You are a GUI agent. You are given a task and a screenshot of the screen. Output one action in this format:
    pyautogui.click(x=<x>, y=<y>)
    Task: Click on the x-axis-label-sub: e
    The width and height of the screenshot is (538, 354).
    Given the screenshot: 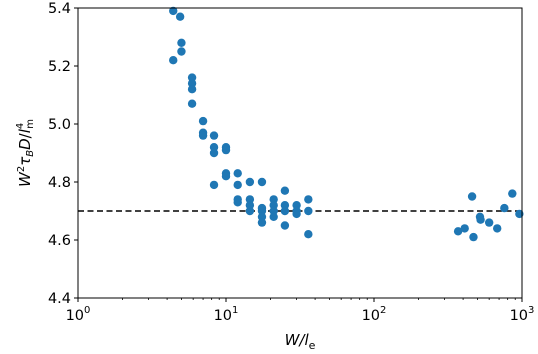 What is the action you would take?
    pyautogui.click(x=312, y=345)
    